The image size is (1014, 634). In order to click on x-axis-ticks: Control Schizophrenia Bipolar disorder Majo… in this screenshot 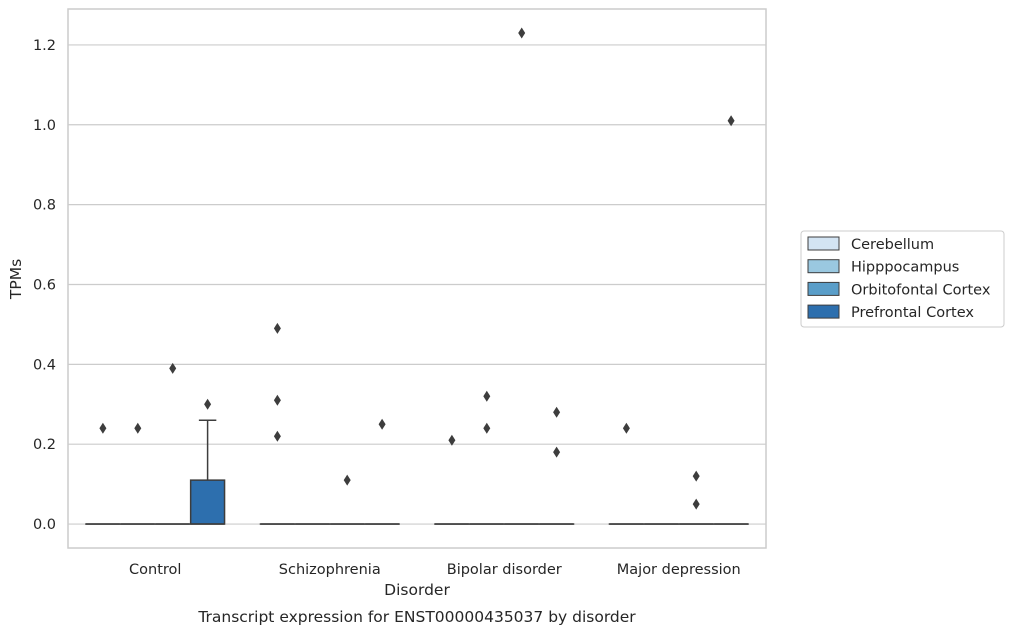, I will do `click(435, 570)`.